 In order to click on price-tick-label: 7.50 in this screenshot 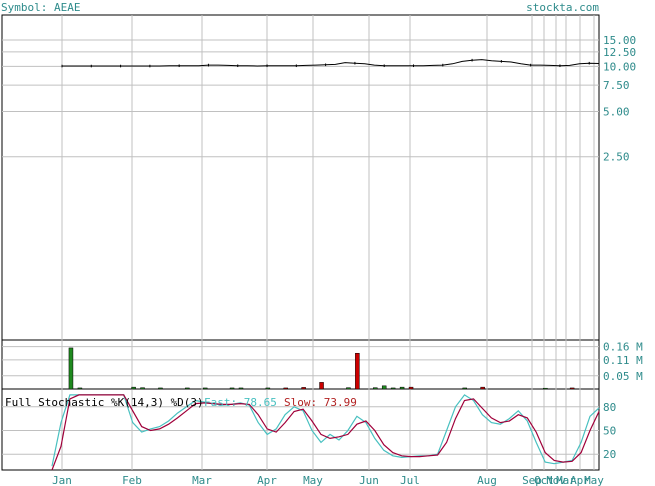, I will do `click(616, 85)`.